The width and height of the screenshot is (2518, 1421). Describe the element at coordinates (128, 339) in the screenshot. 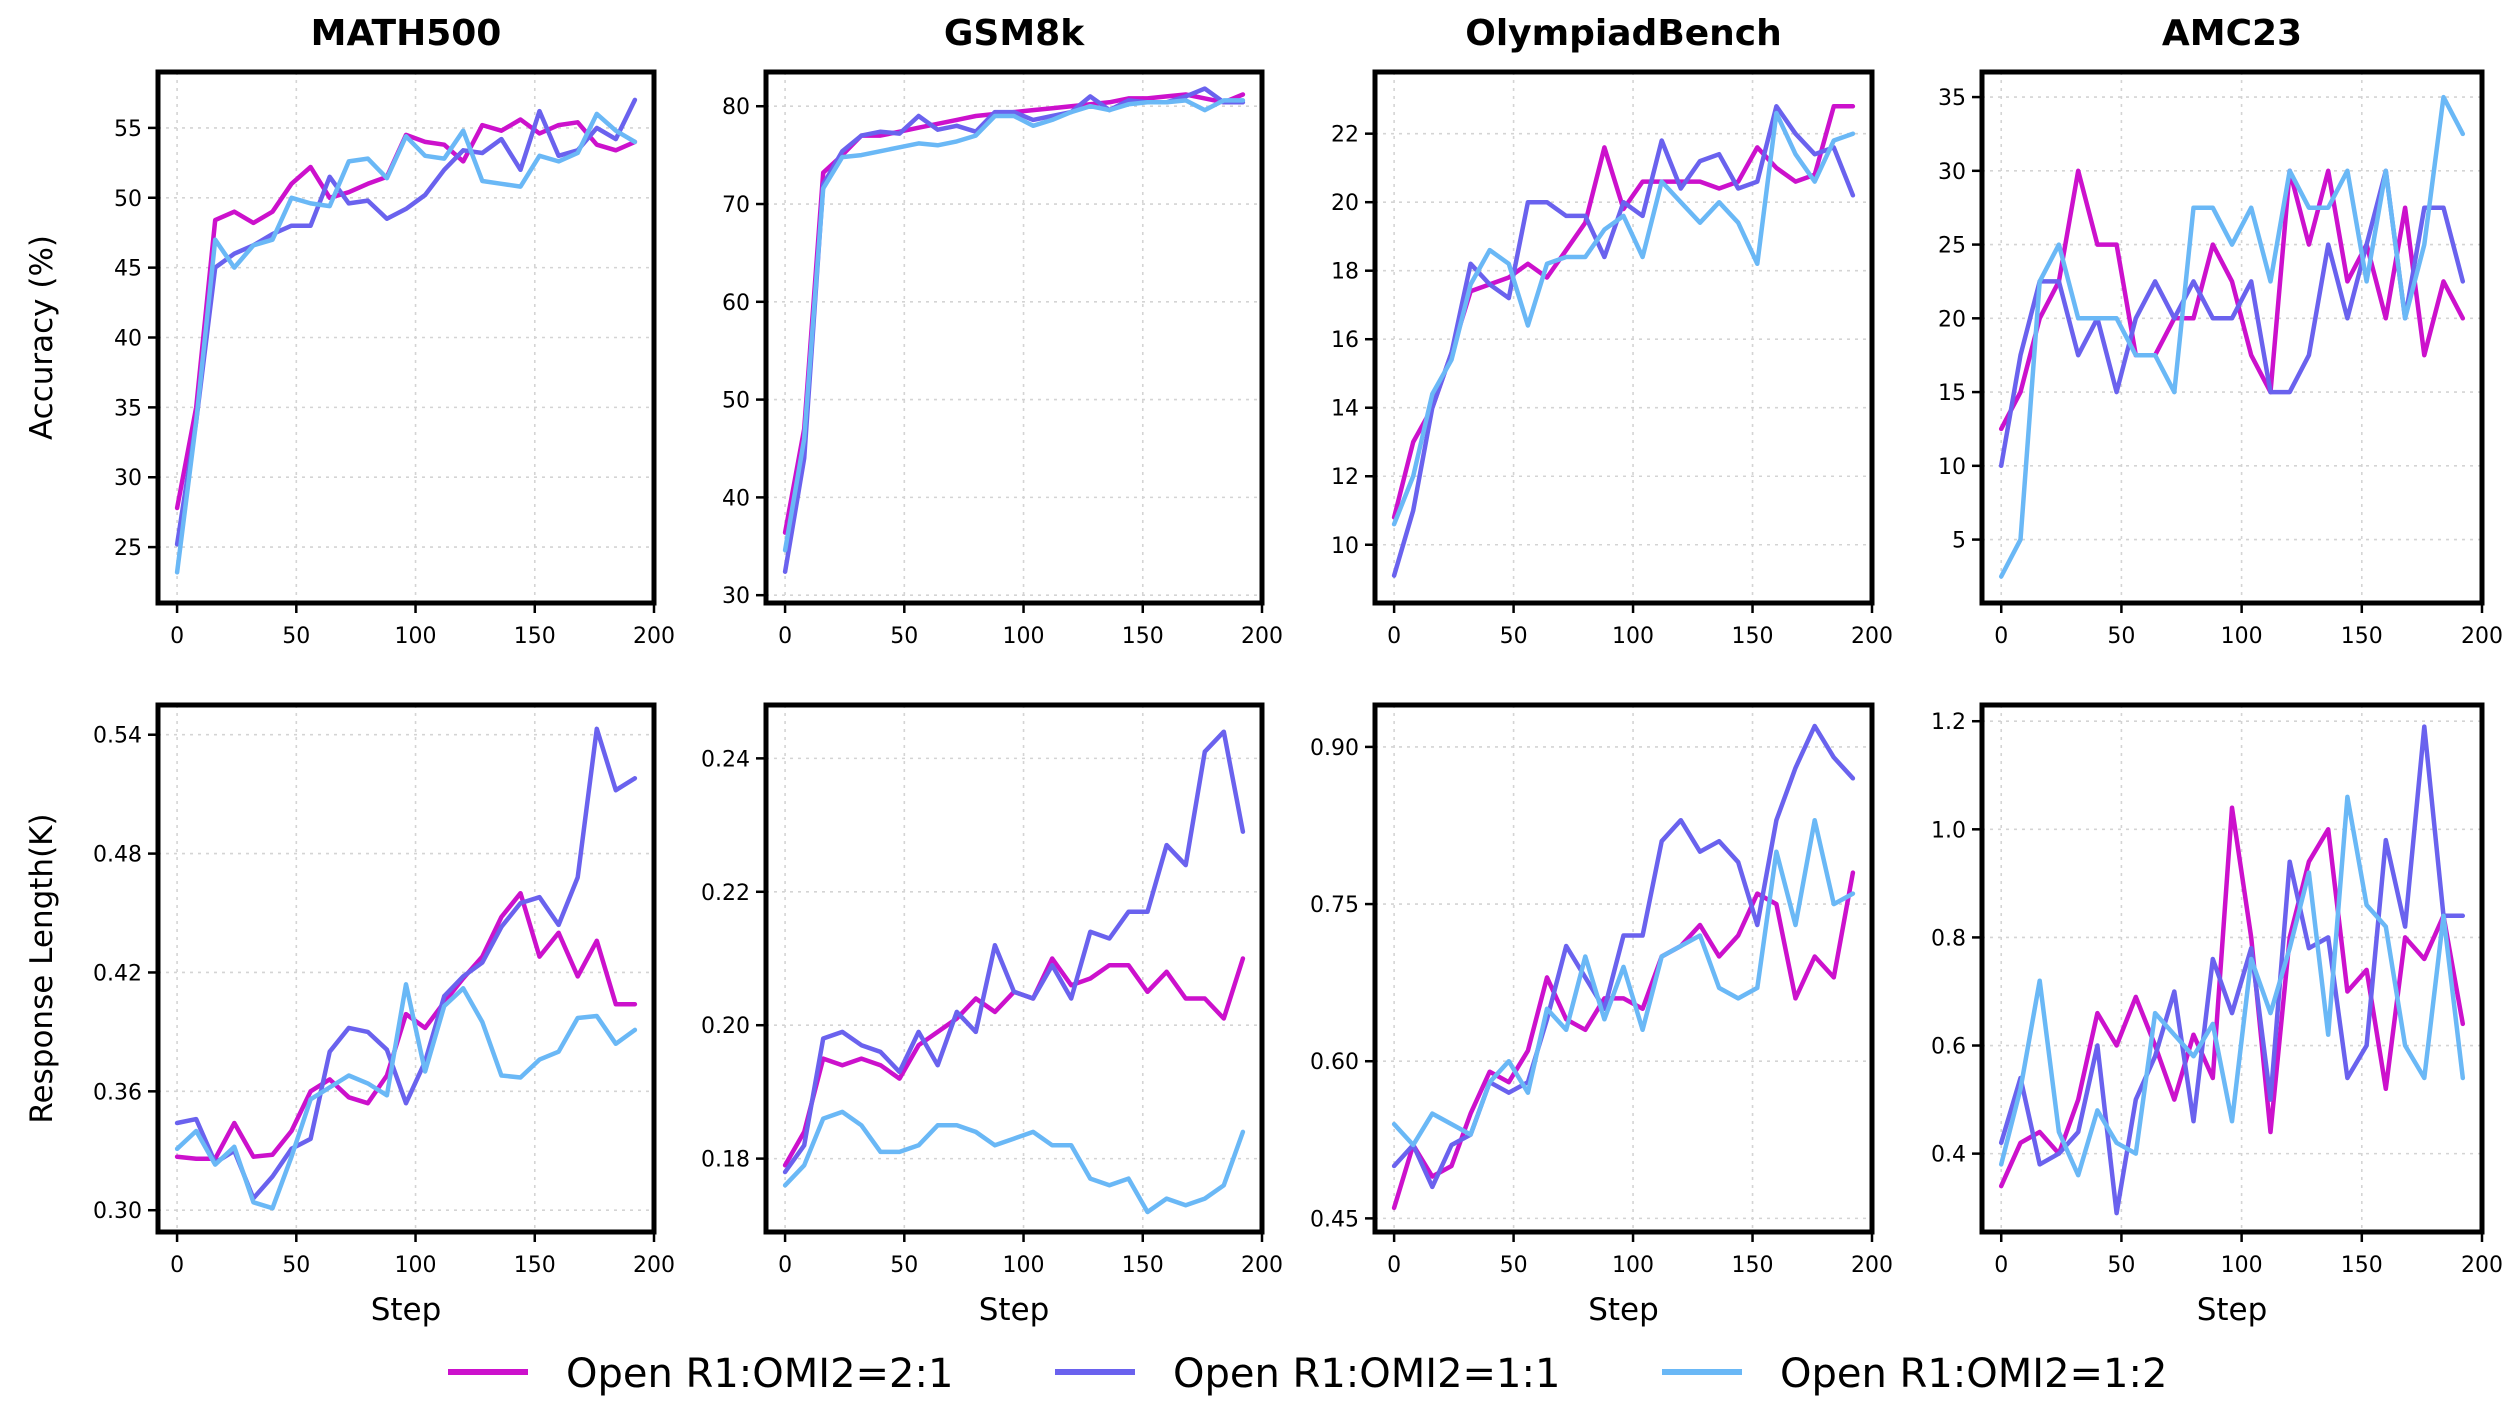

I see `y-tick-label: 40` at that location.